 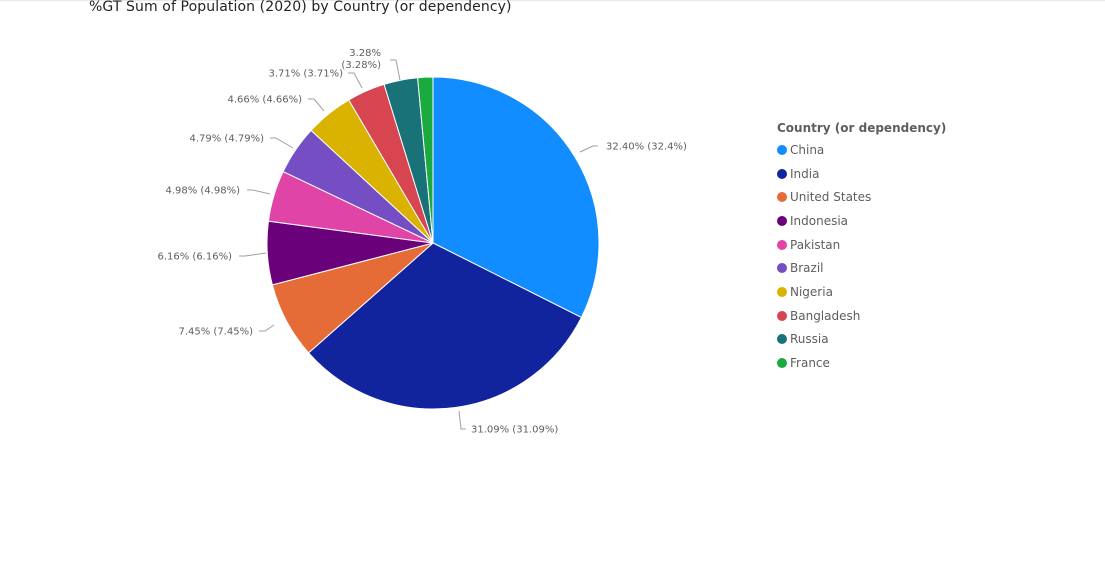 I want to click on data-label-nigeria: 4.66% (4.66%), so click(x=264, y=100).